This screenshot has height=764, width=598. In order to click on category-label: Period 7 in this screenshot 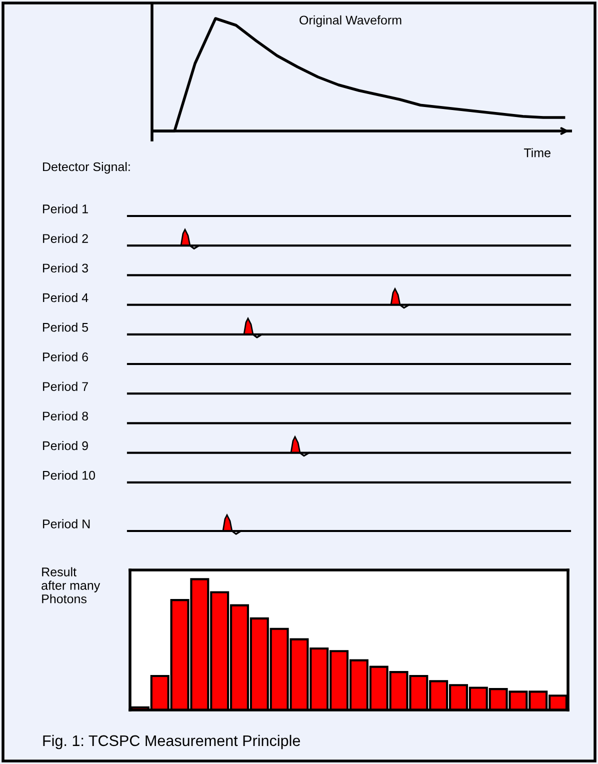, I will do `click(65, 386)`.